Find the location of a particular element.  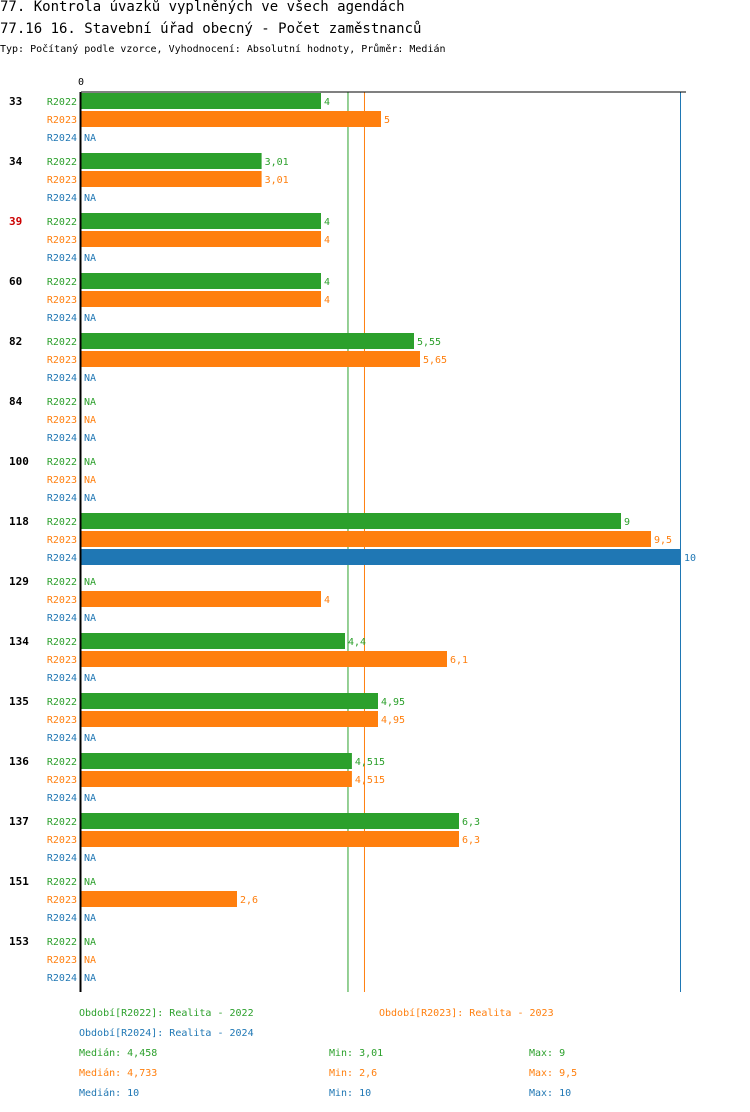

value-label-33-r2022: 4 is located at coordinates (327, 102).